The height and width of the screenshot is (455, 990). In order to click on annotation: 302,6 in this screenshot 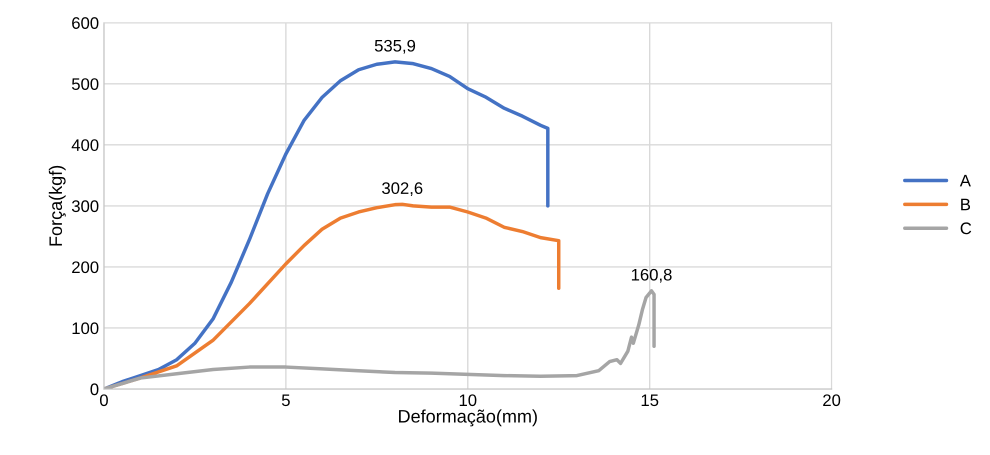, I will do `click(402, 189)`.